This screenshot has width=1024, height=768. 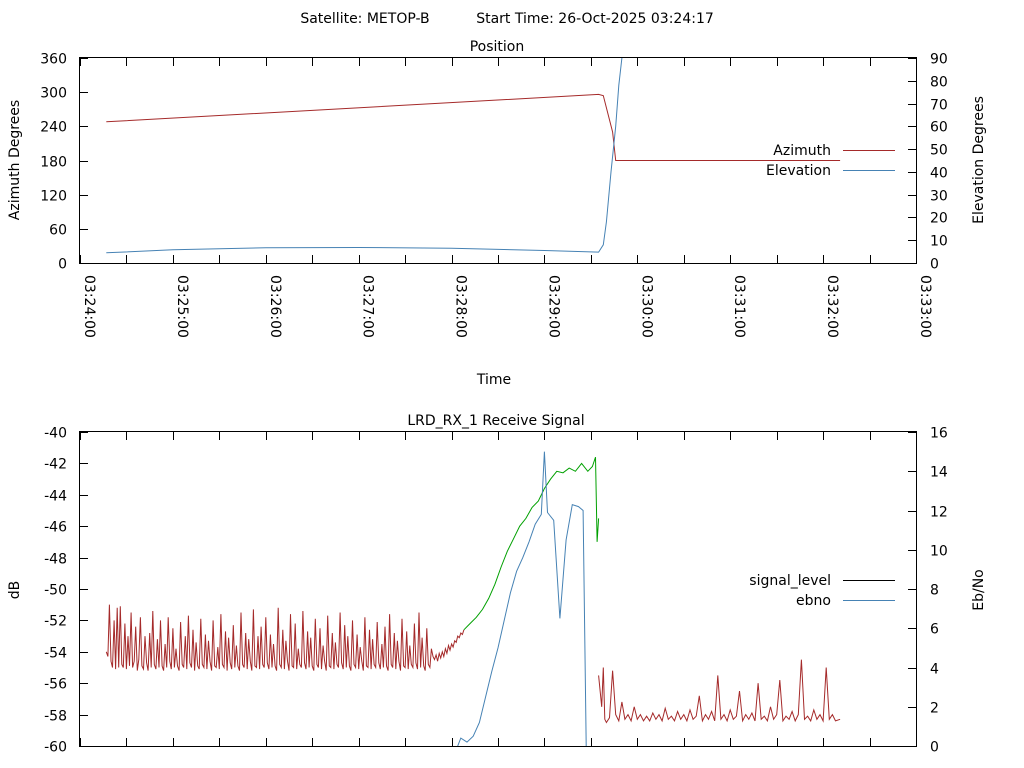 What do you see at coordinates (813, 601) in the screenshot?
I see `legend-label: ebno` at bounding box center [813, 601].